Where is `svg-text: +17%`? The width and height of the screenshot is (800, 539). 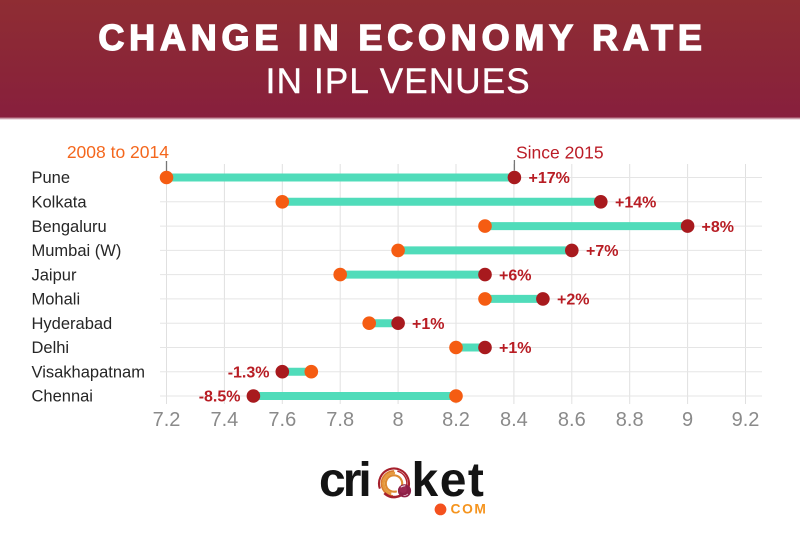
svg-text: +17% is located at coordinates (549, 178).